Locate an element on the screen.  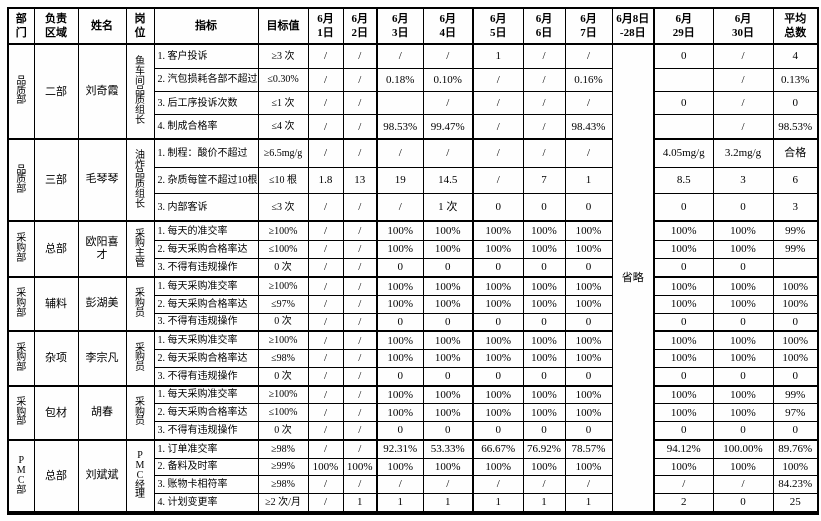
area-cell: 三部 is located at coordinates (56, 180).